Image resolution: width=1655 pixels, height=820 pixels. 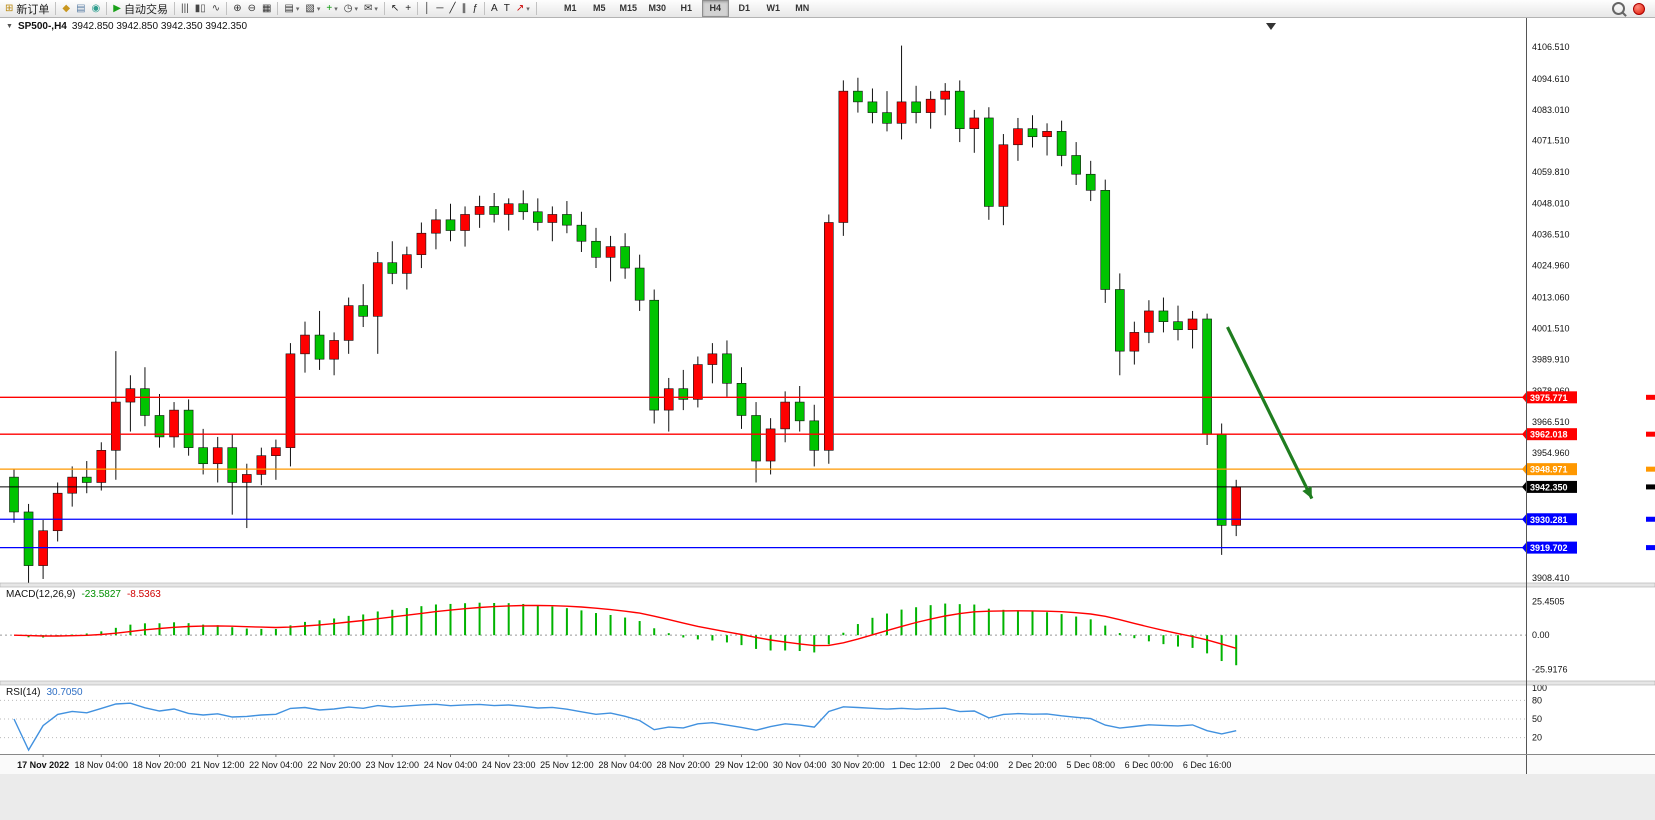 I want to click on timeframe-switcher: M1 M5 M15 M30 H1 H4 D1 W1 MN, so click(x=686, y=8).